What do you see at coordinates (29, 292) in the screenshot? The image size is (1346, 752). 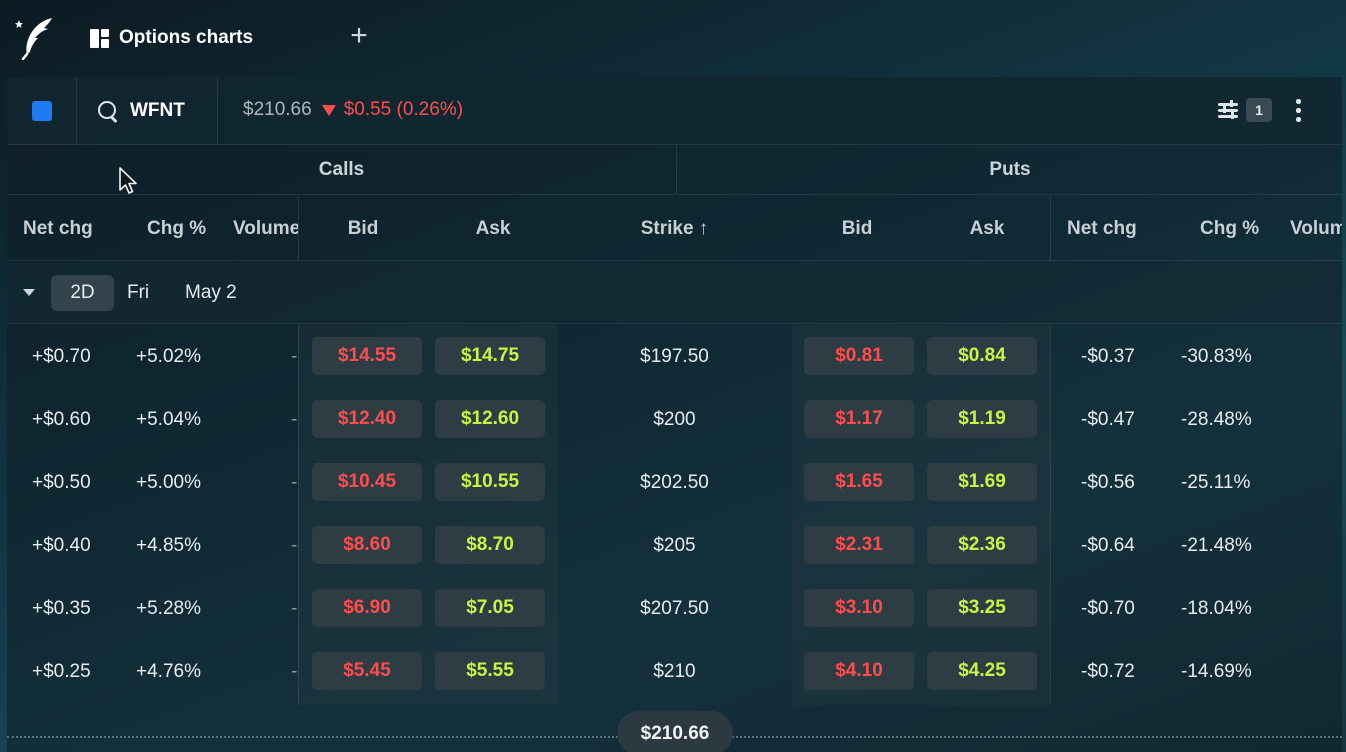 I see `collapse-caret-icon` at bounding box center [29, 292].